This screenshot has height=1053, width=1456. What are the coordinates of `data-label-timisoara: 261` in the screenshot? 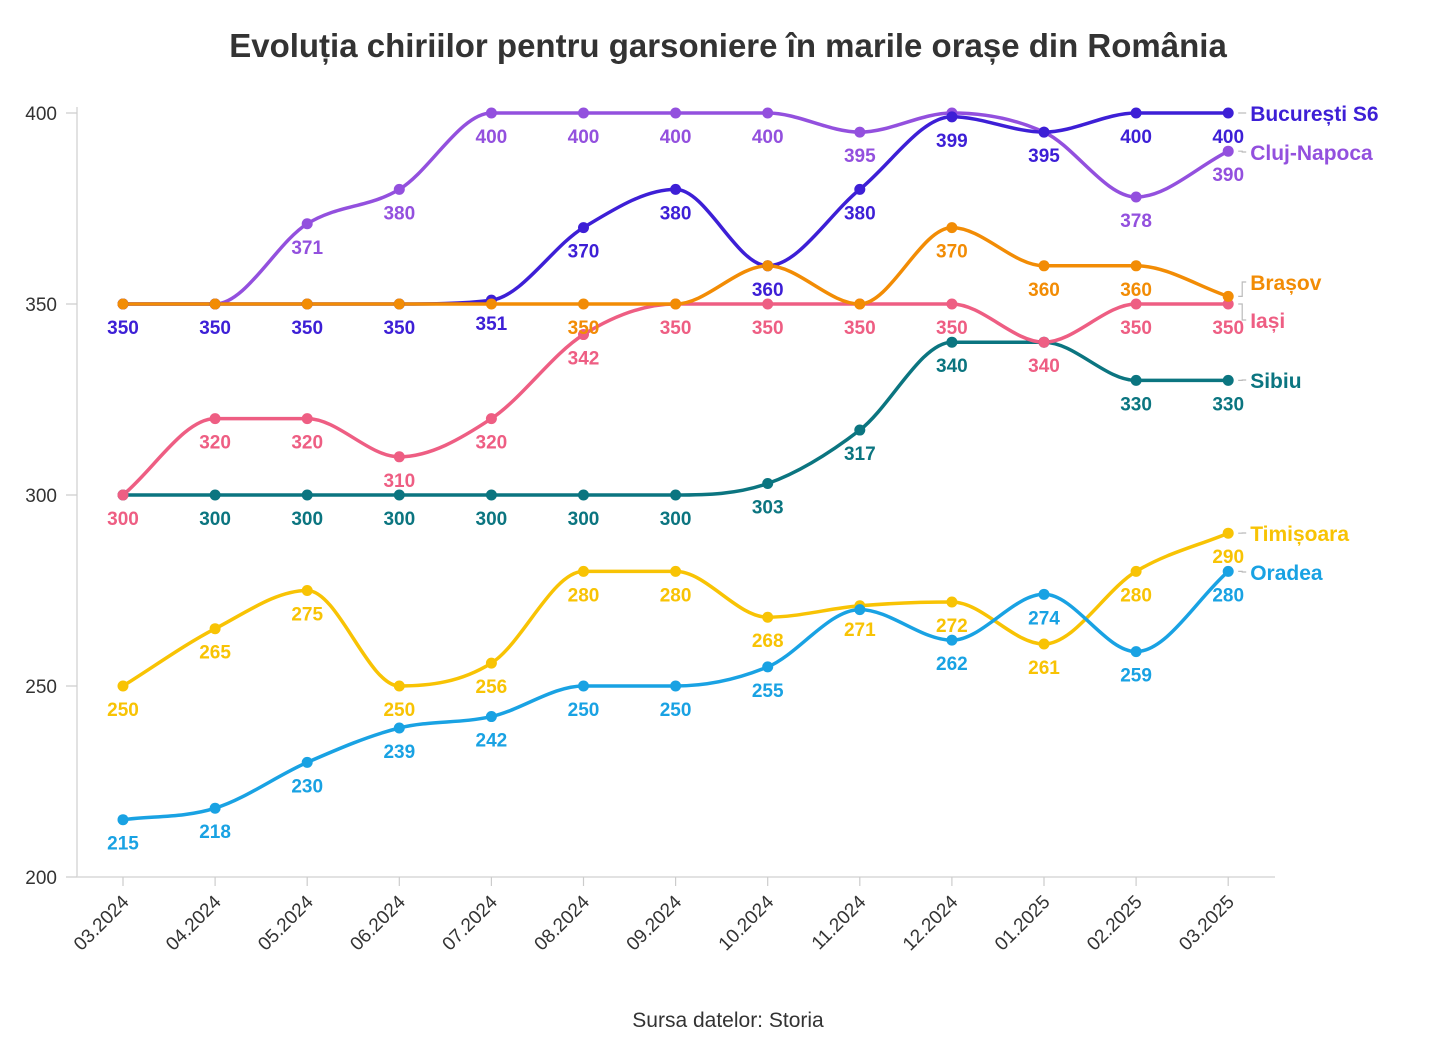 It's located at (1044, 668).